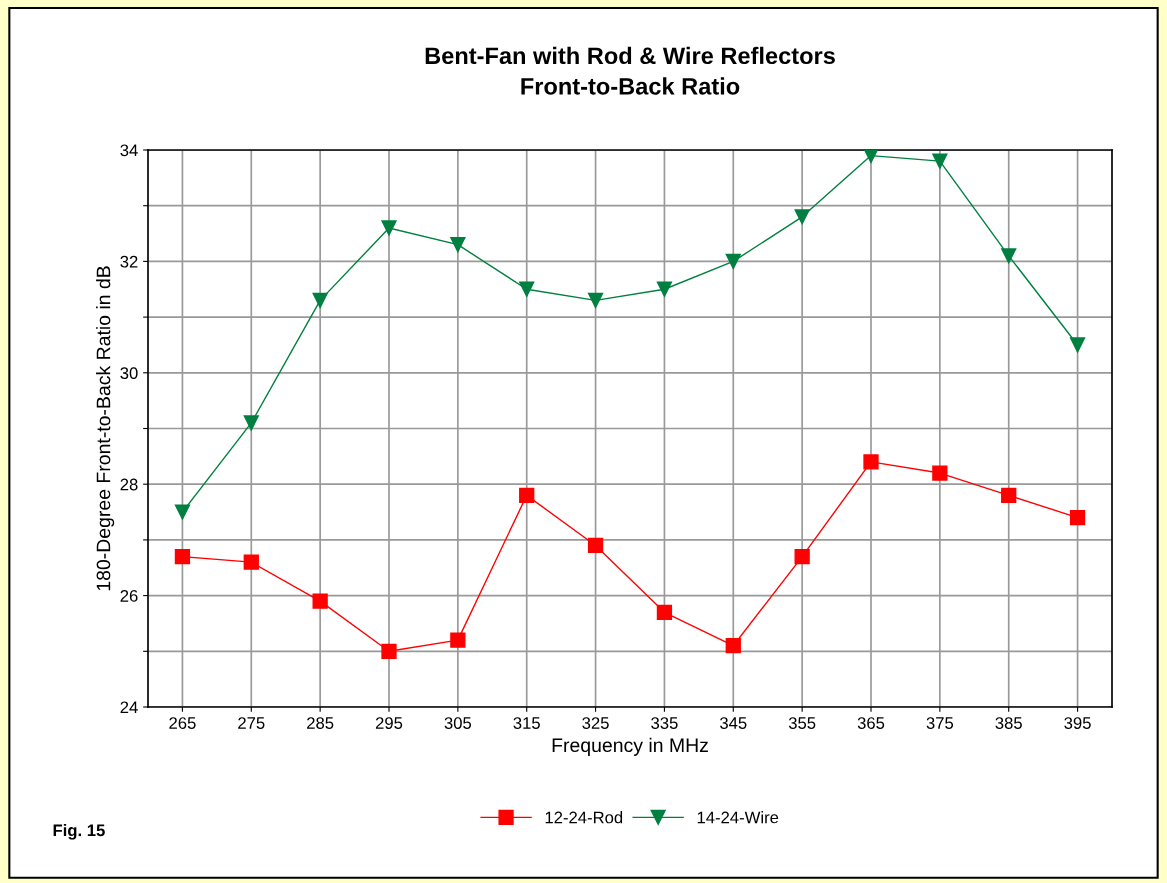 This screenshot has height=883, width=1167. I want to click on x-tick-label: 265, so click(182, 723).